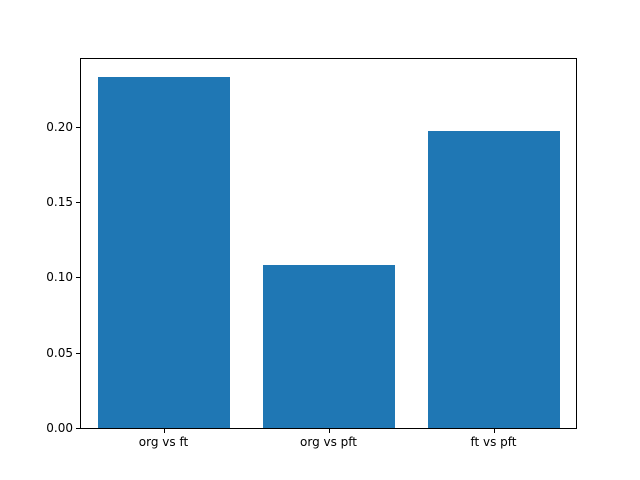 Image resolution: width=640 pixels, height=480 pixels. Describe the element at coordinates (59, 277) in the screenshot. I see `y-tick-label: 0.10` at that location.